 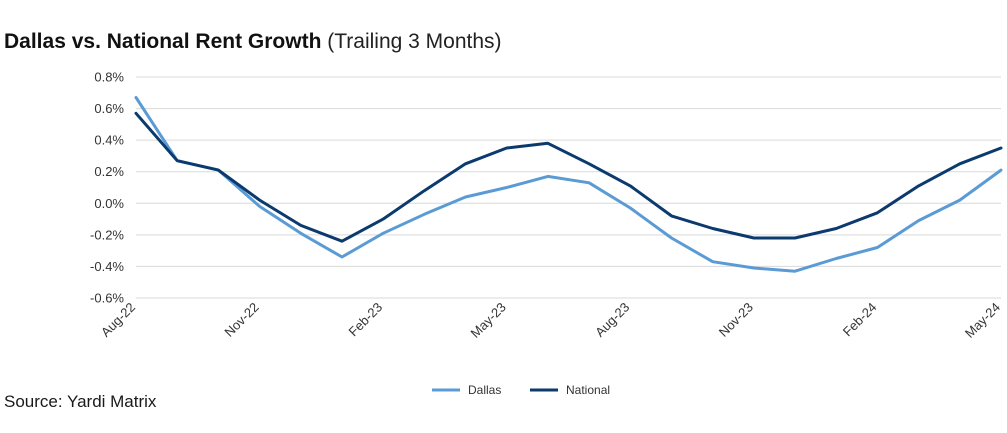 I want to click on y-axis-tick-labels: 0.8% 0.6% 0.4% 0.2% 0.0% -0.2% -0.4% -0.6%, so click(x=107, y=188).